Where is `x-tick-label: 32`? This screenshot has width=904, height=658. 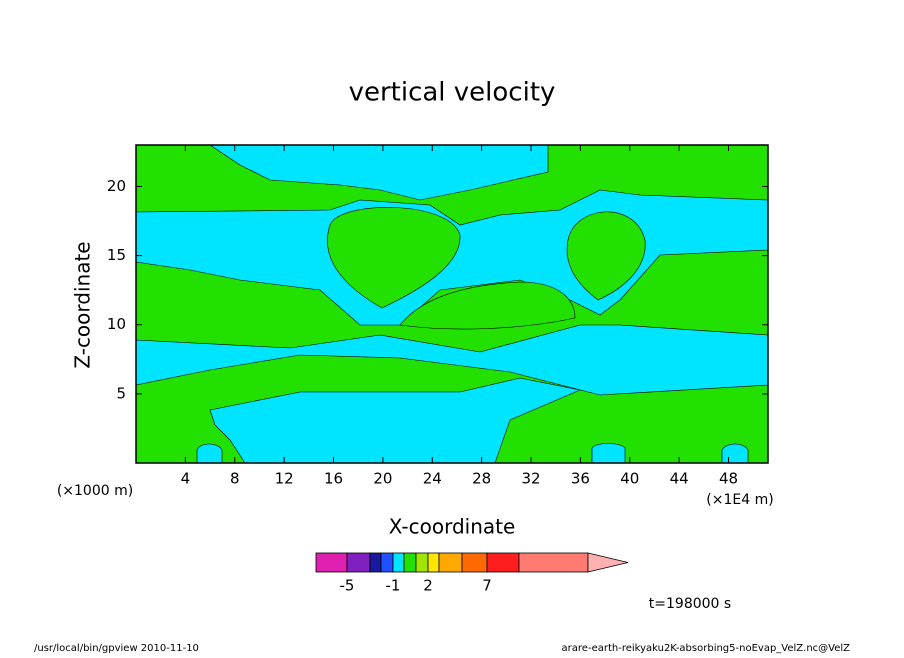
x-tick-label: 32 is located at coordinates (530, 479).